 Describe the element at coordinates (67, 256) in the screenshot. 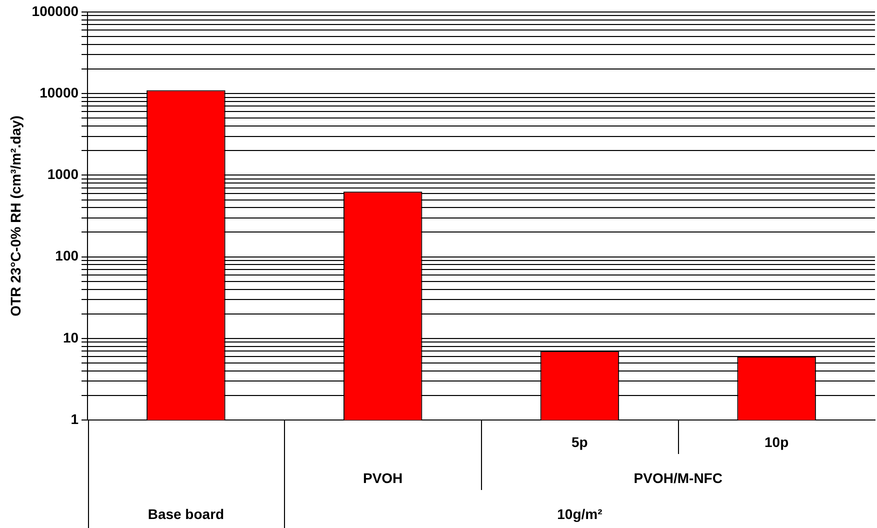

I see `y-tick-label: 100` at that location.